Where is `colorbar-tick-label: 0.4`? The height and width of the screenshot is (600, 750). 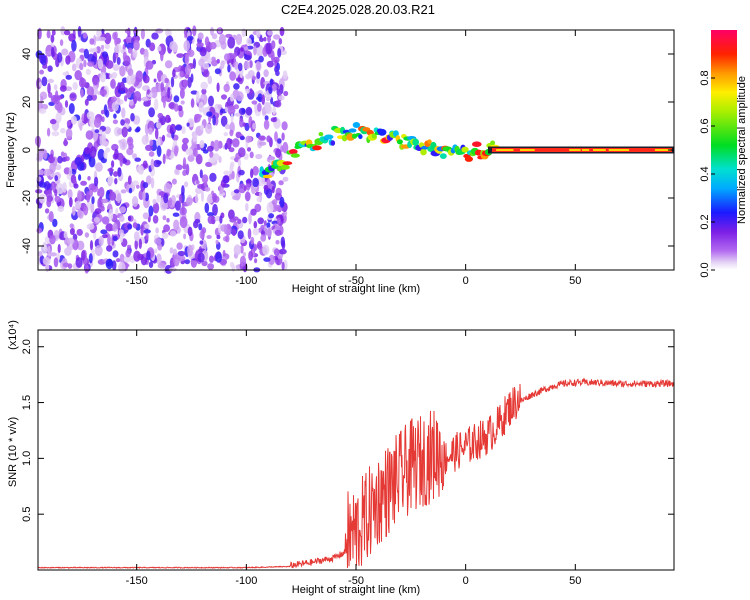 colorbar-tick-label: 0.4 is located at coordinates (705, 173).